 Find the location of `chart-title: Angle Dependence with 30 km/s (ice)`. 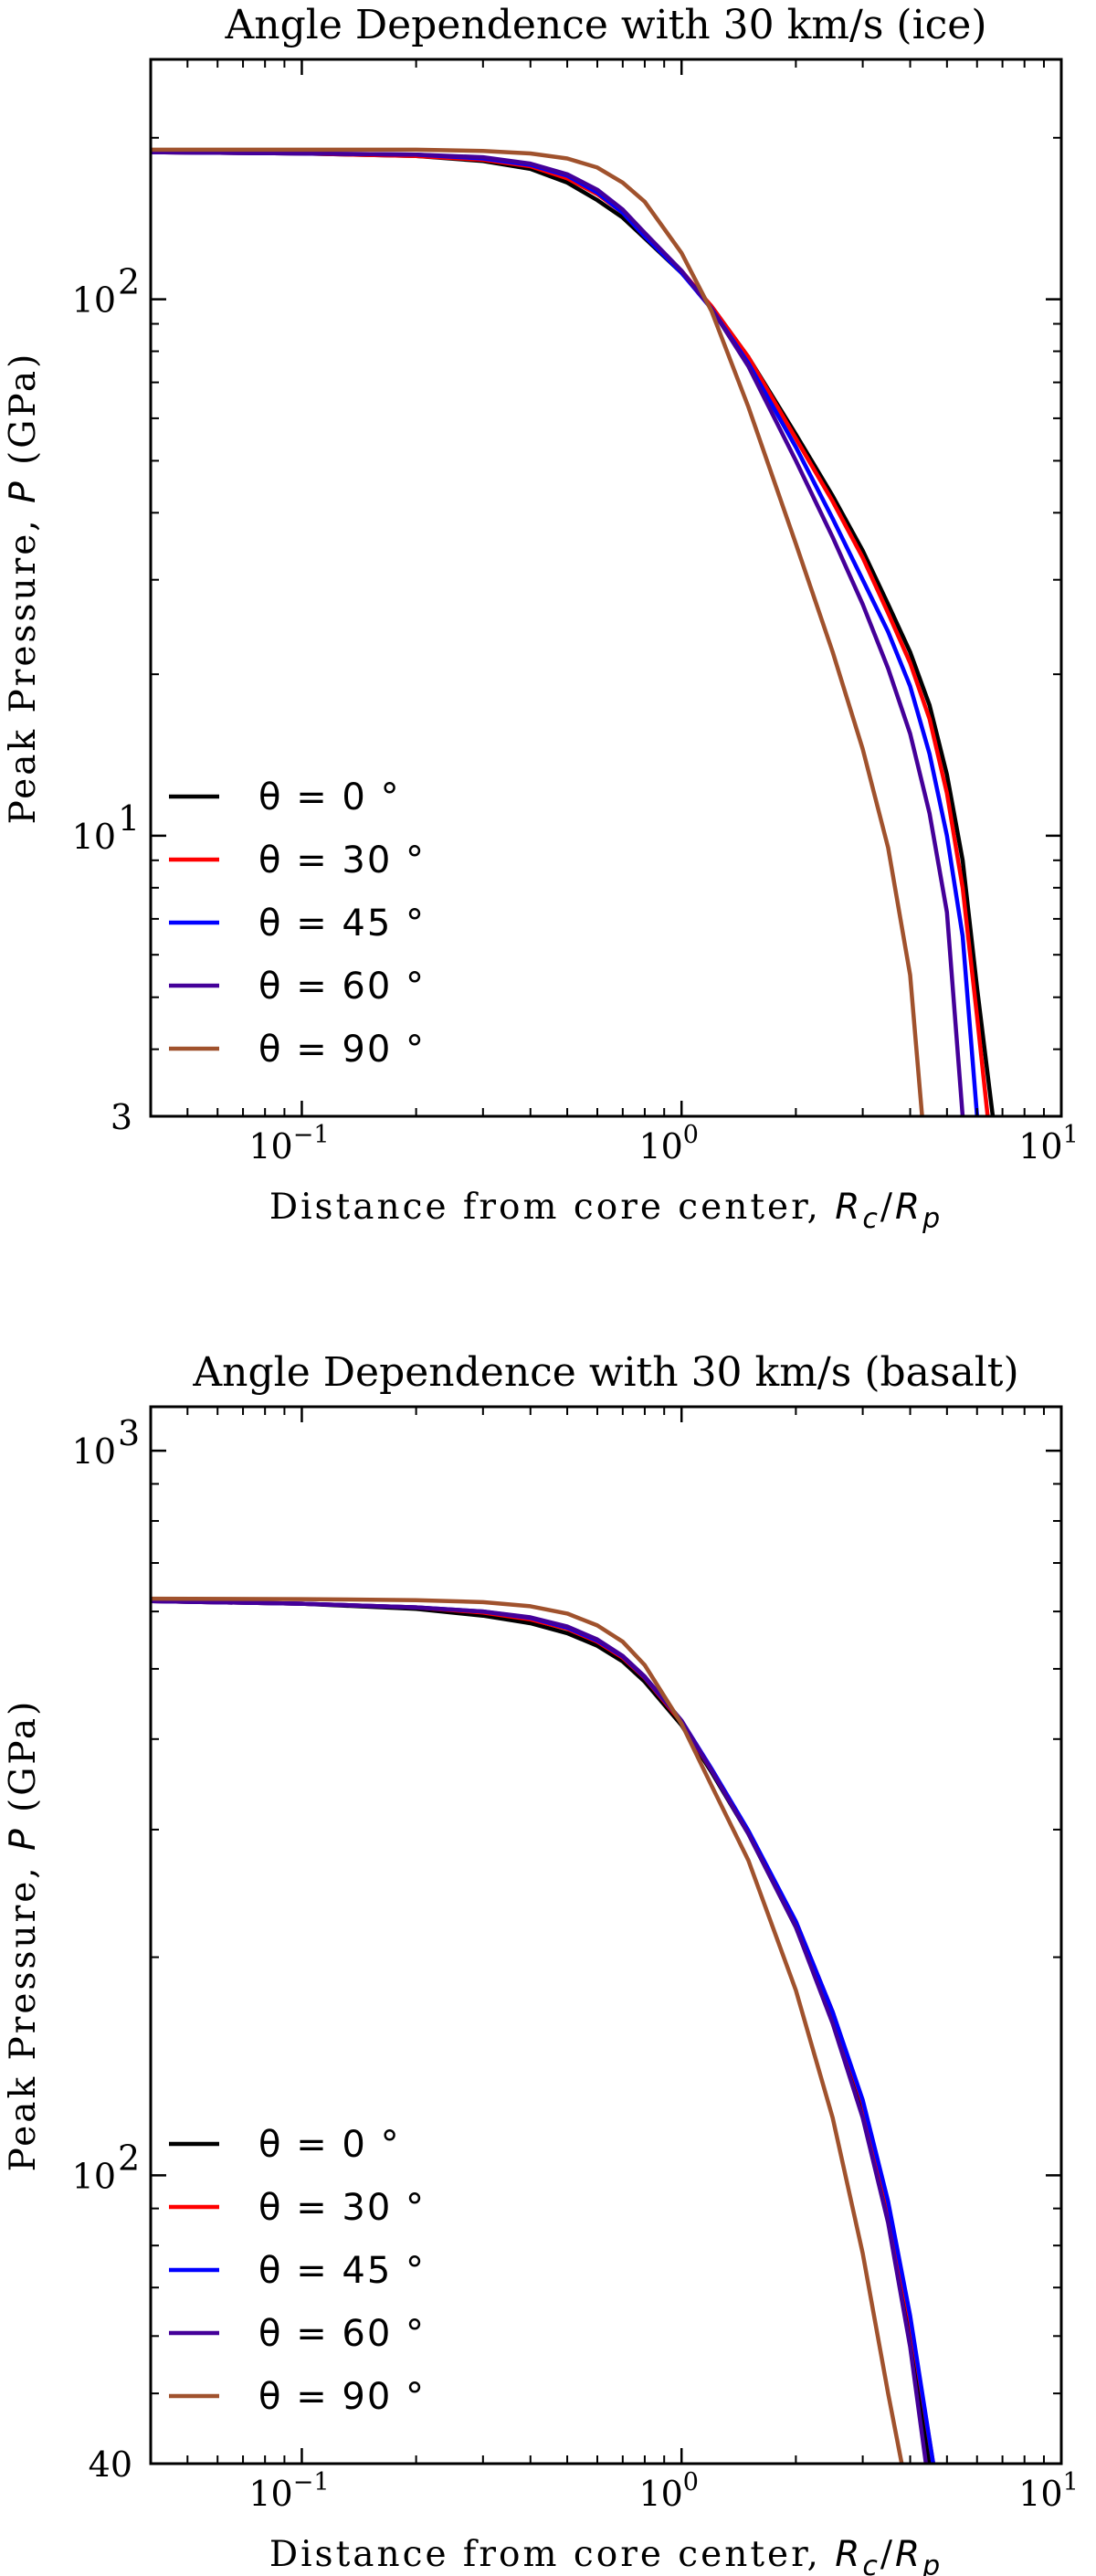

chart-title: Angle Dependence with 30 km/s (ice) is located at coordinates (605, 25).